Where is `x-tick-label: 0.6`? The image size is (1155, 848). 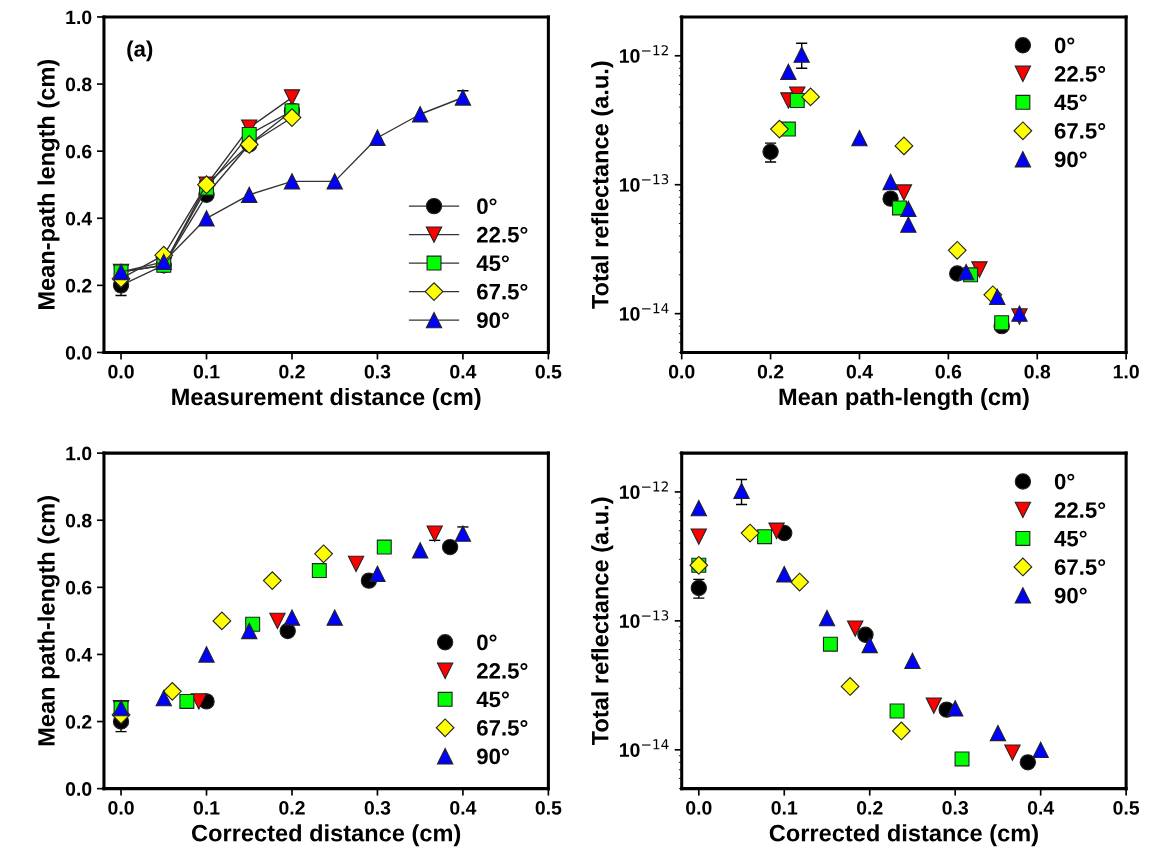 x-tick-label: 0.6 is located at coordinates (948, 371).